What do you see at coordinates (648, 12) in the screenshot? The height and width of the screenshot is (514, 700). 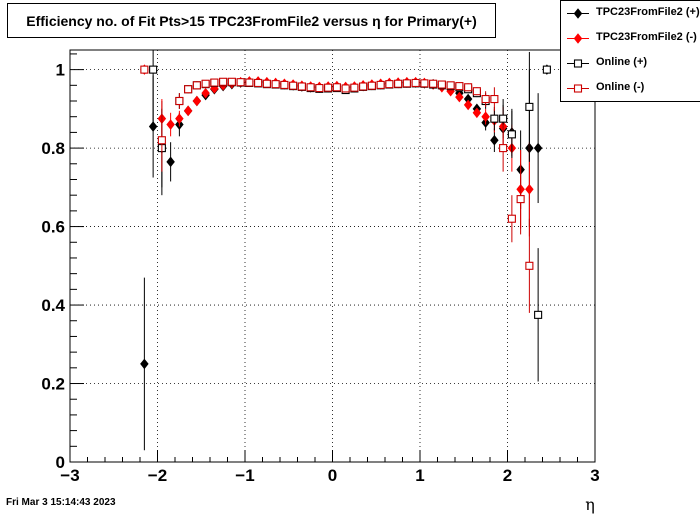 I see `legend-label: TPC23FromFile2 (+)` at bounding box center [648, 12].